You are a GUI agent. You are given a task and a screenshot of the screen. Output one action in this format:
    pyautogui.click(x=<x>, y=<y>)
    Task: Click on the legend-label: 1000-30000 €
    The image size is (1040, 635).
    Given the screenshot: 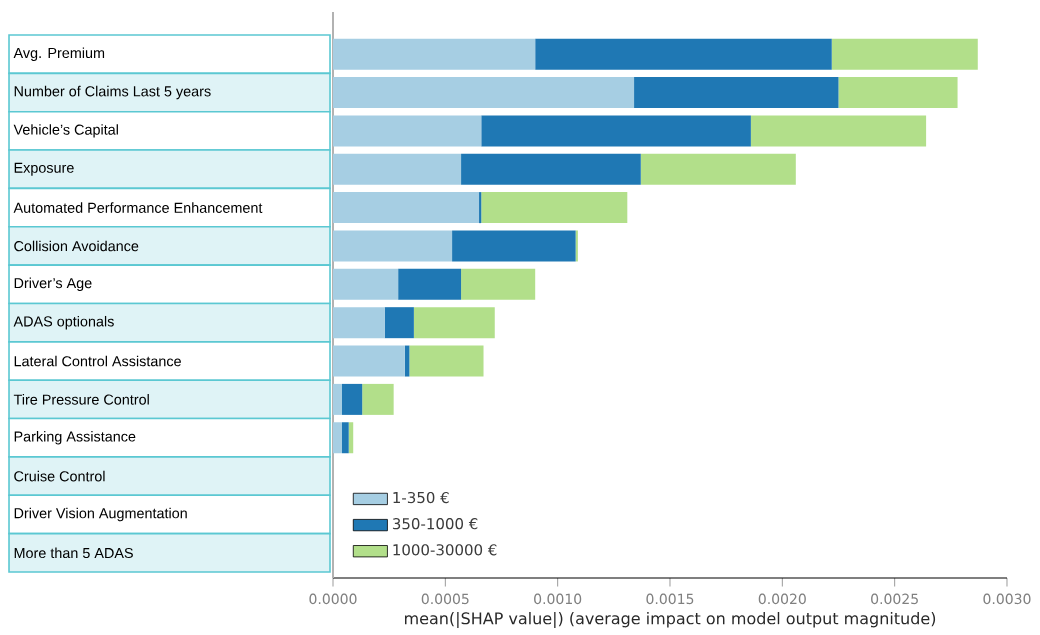 What is the action you would take?
    pyautogui.click(x=445, y=550)
    